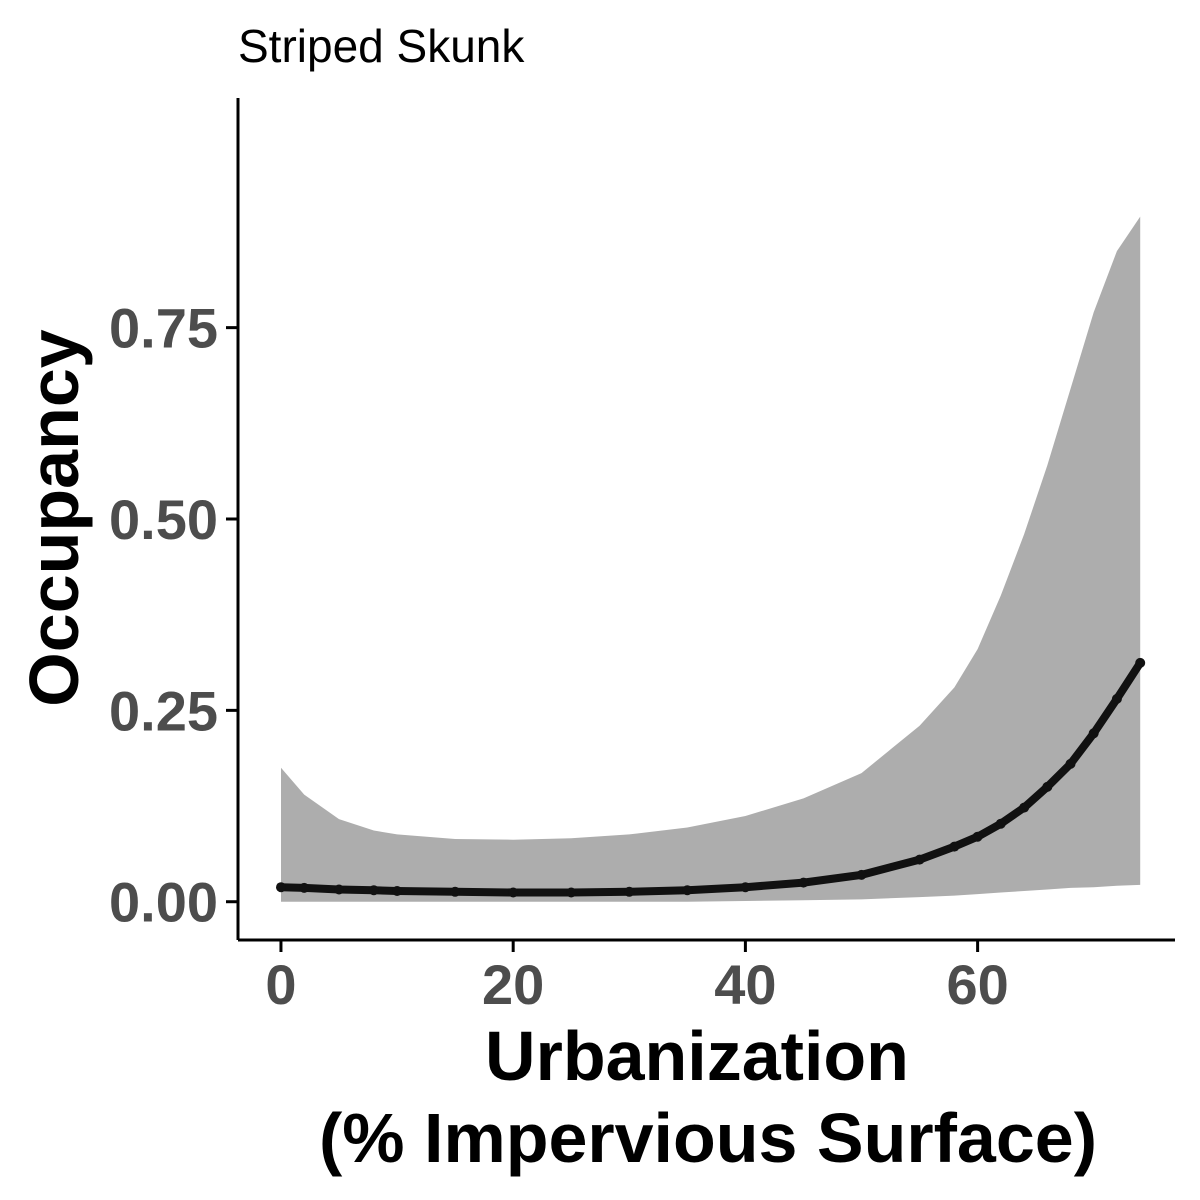 The image size is (1200, 1200). What do you see at coordinates (745, 984) in the screenshot?
I see `x-tick-label: 40` at bounding box center [745, 984].